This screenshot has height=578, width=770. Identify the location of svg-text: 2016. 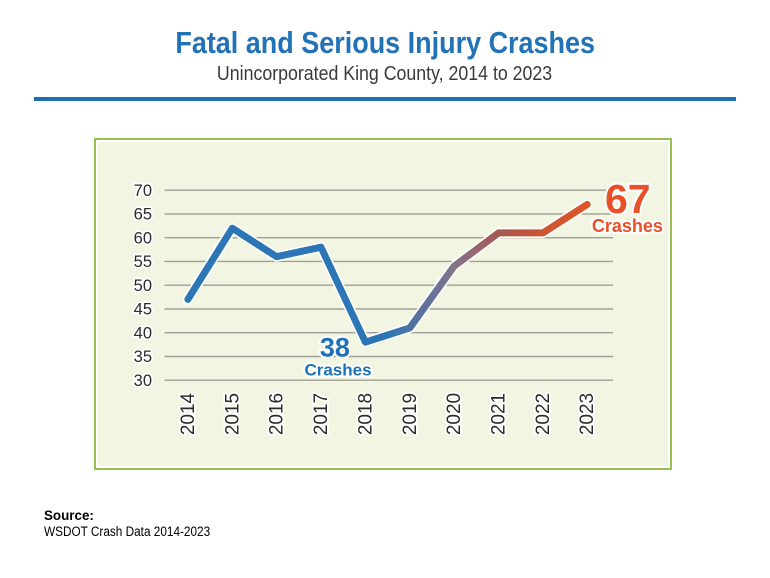
(277, 414).